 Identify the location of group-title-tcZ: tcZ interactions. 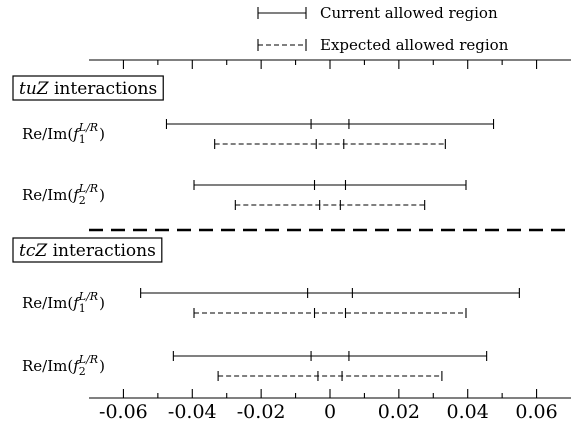
(87, 251).